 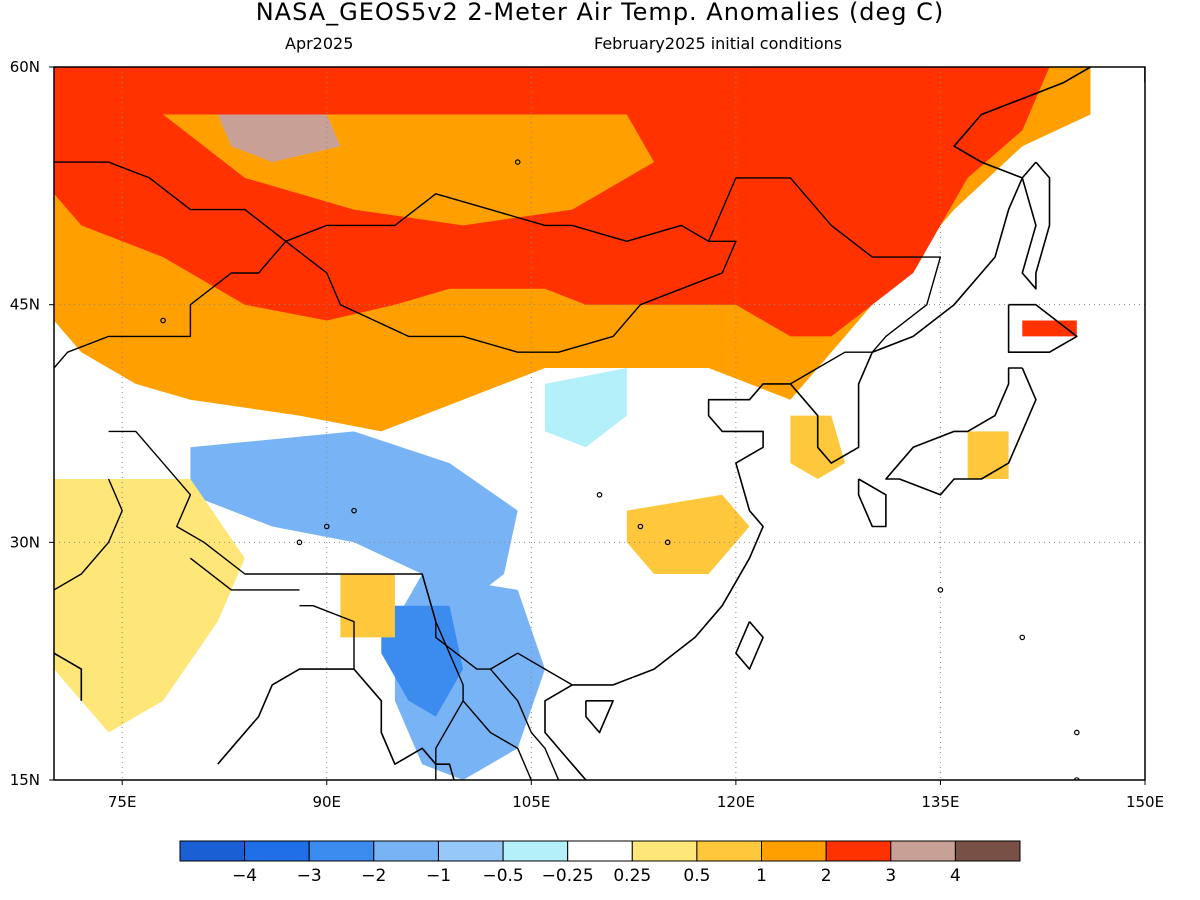 I want to click on russia-mongolia-border, so click(x=613, y=265).